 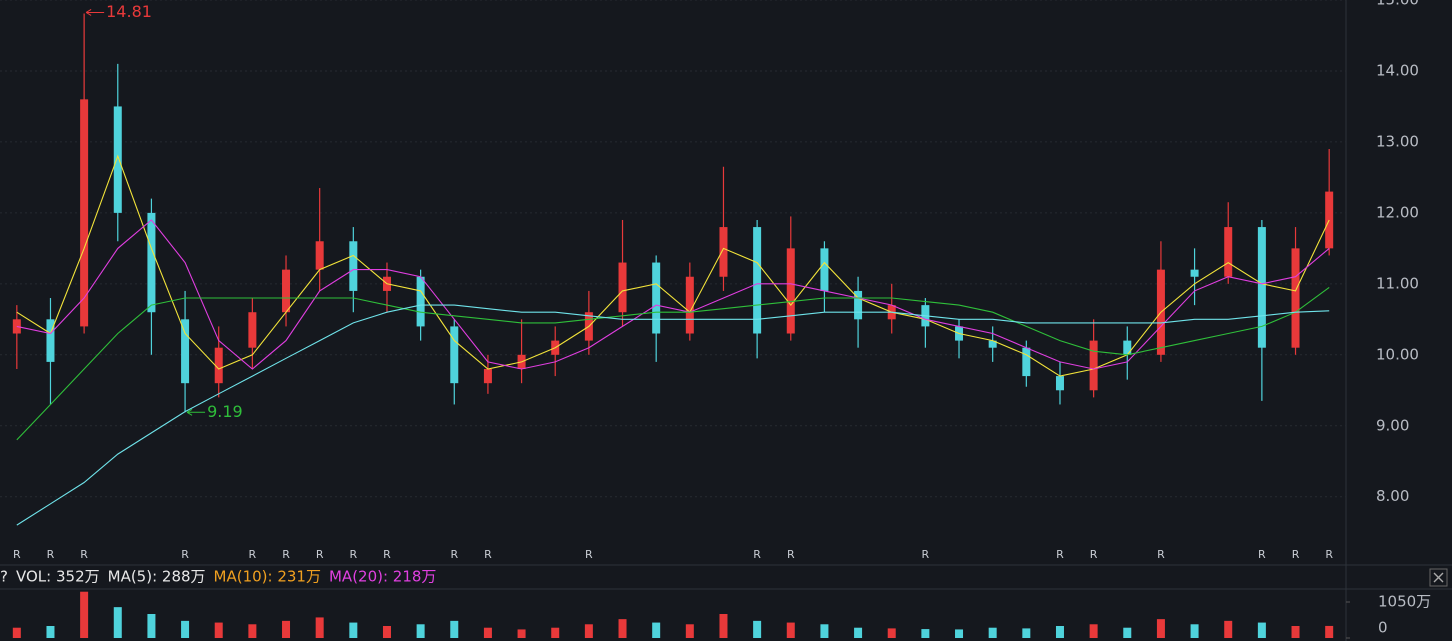 What do you see at coordinates (1397, 141) in the screenshot?
I see `y-tick-label: 13.00` at bounding box center [1397, 141].